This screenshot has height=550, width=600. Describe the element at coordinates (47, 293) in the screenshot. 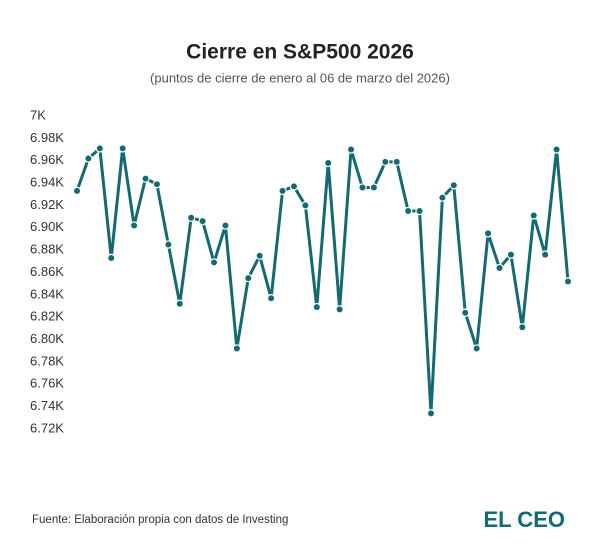

I see `y-tick-label: 6.84K` at that location.